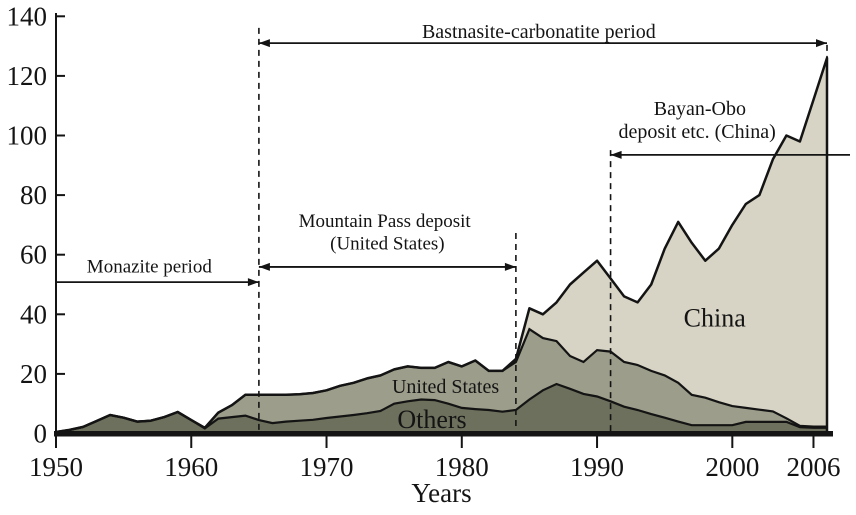 The width and height of the screenshot is (856, 515). Describe the element at coordinates (462, 467) in the screenshot. I see `x-tick-label-1980: 1980` at that location.